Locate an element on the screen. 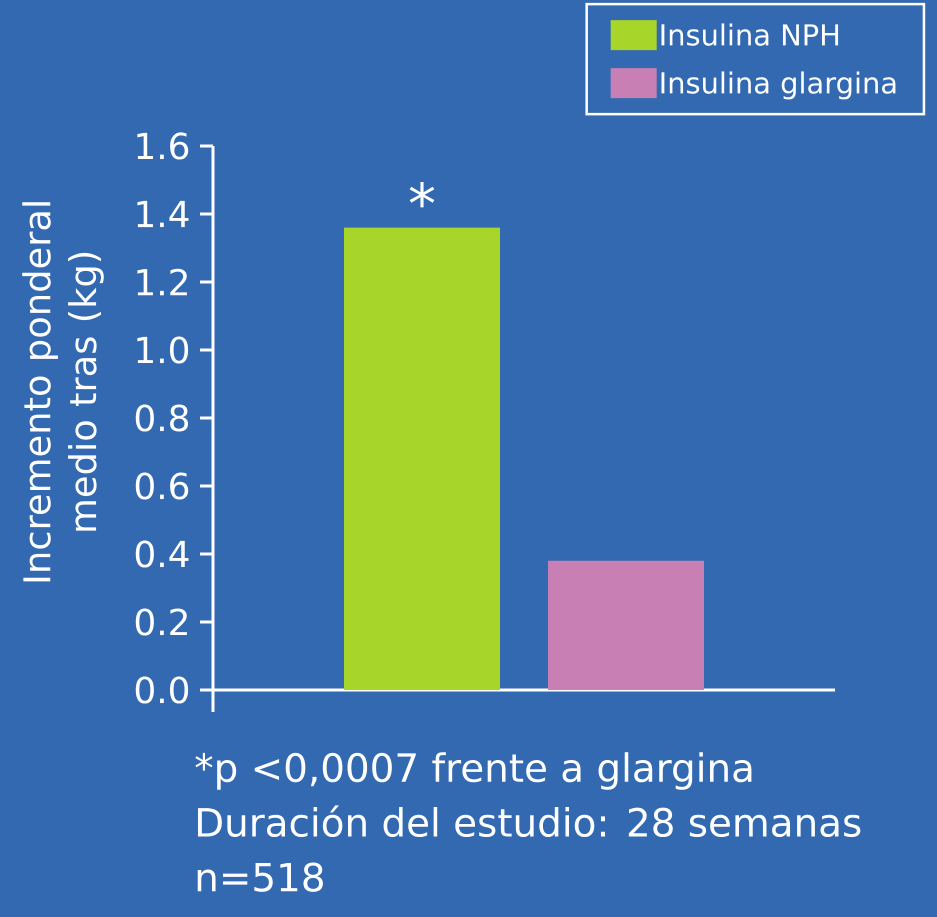 The height and width of the screenshot is (917, 937). y-tick-label: 0.6 is located at coordinates (162, 486).